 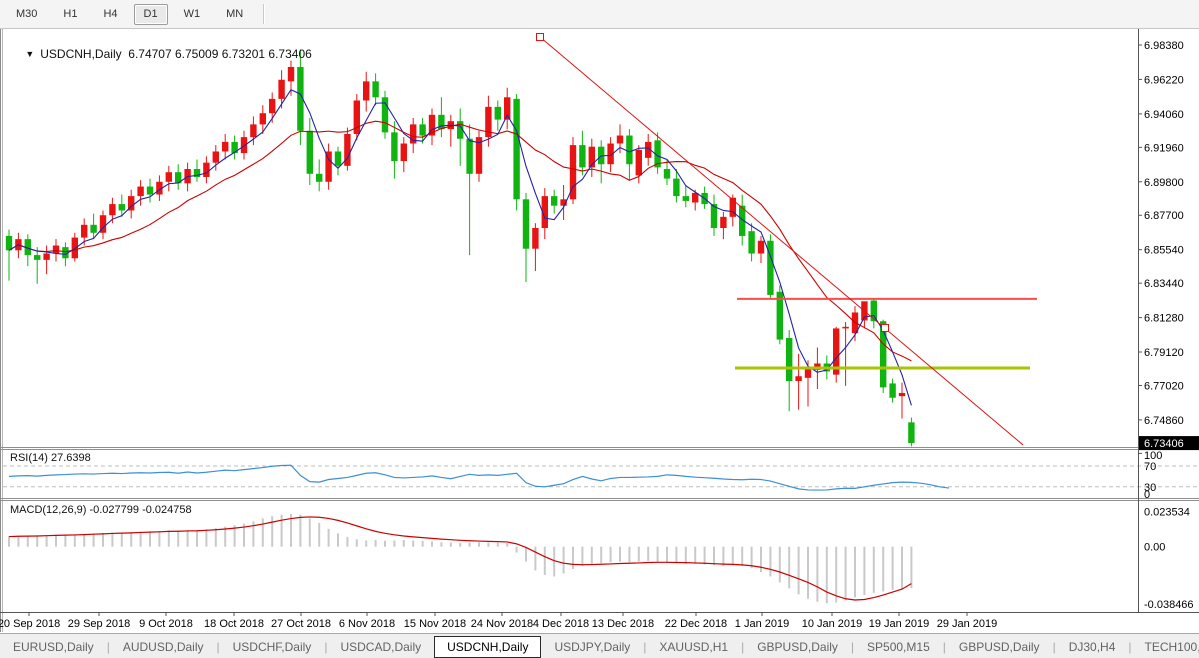 What do you see at coordinates (1153, 456) in the screenshot?
I see `svg-text: 100` at bounding box center [1153, 456].